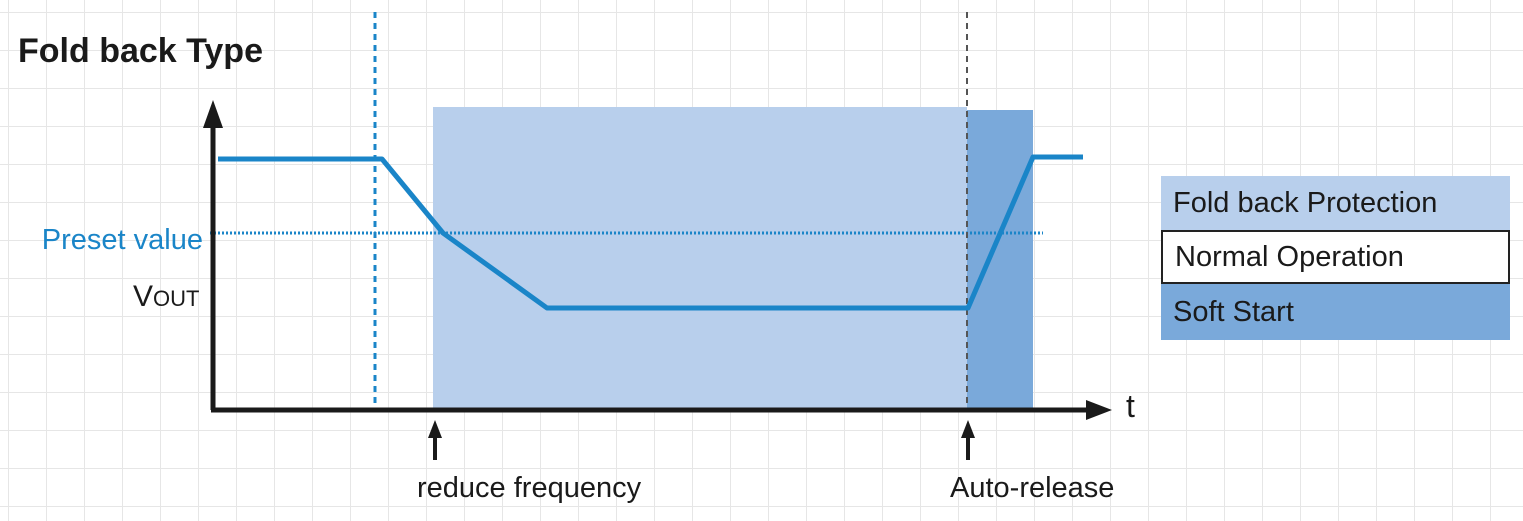 The image size is (1523, 521). What do you see at coordinates (1130, 406) in the screenshot?
I see `time-axis-label: t` at bounding box center [1130, 406].